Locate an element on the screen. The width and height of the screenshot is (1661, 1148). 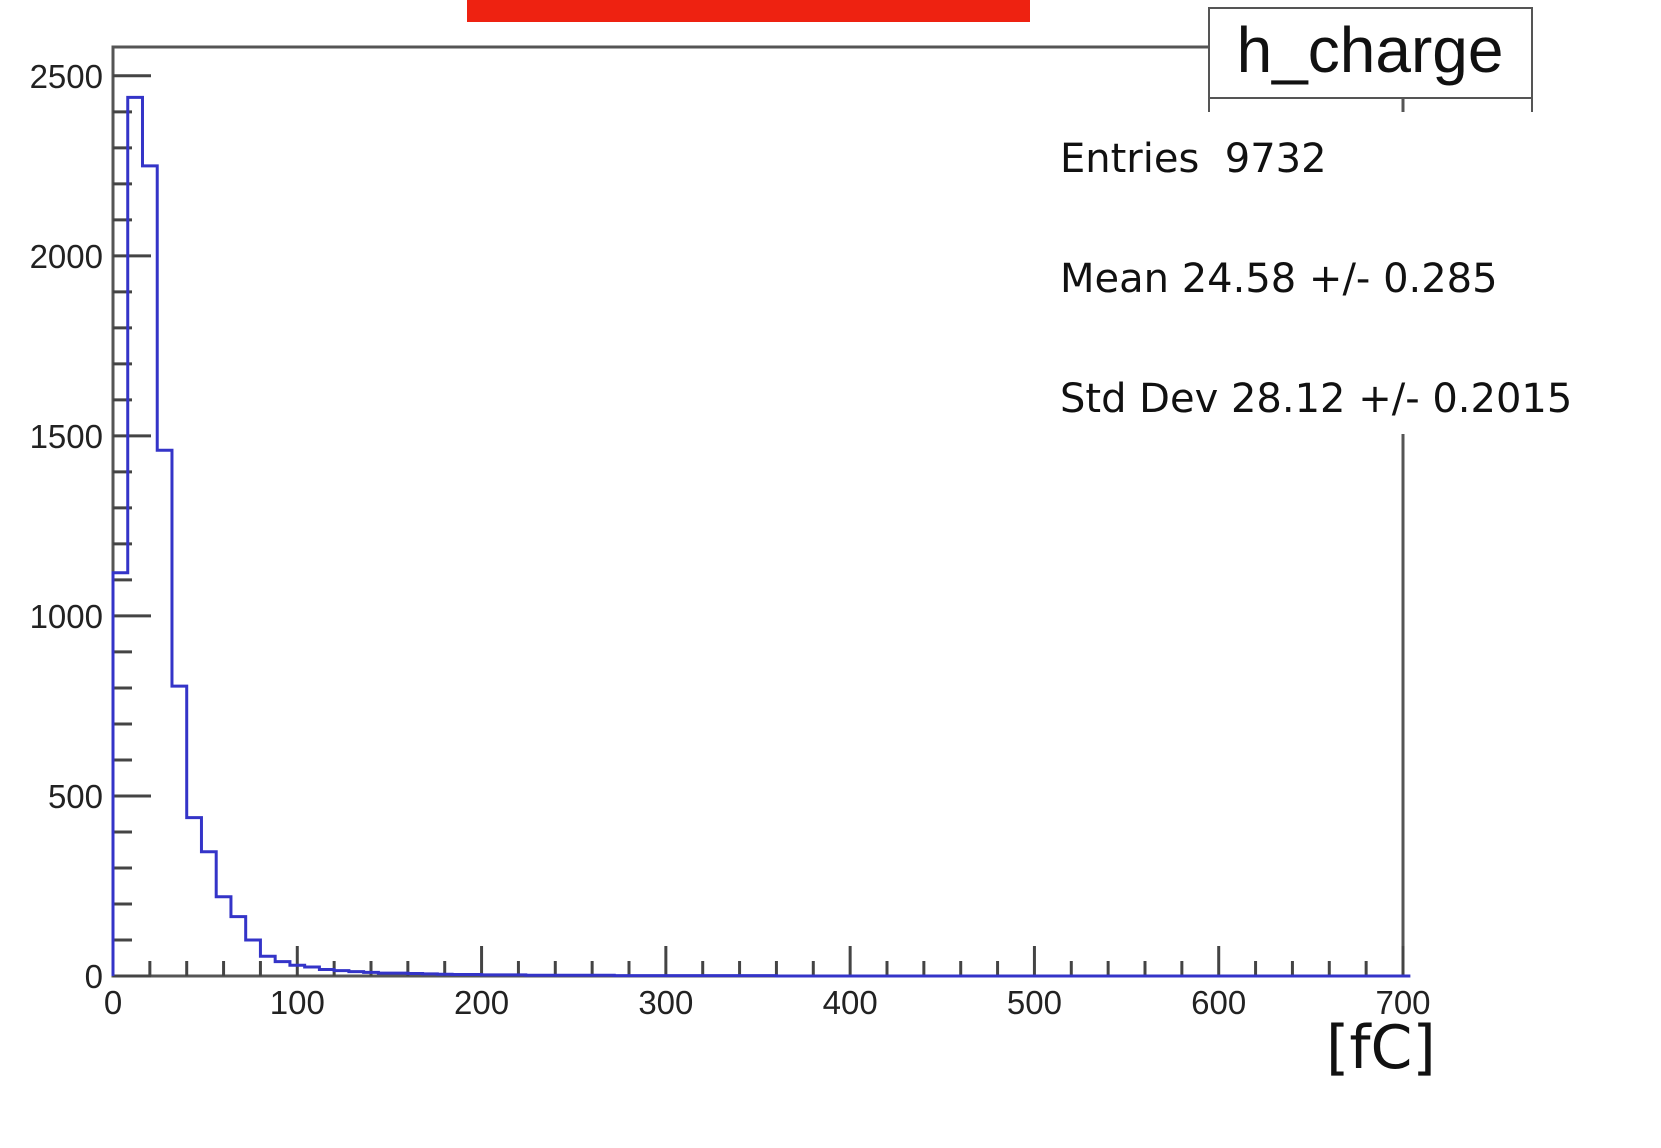
y-tick-label: 1500 is located at coordinates (66, 436).